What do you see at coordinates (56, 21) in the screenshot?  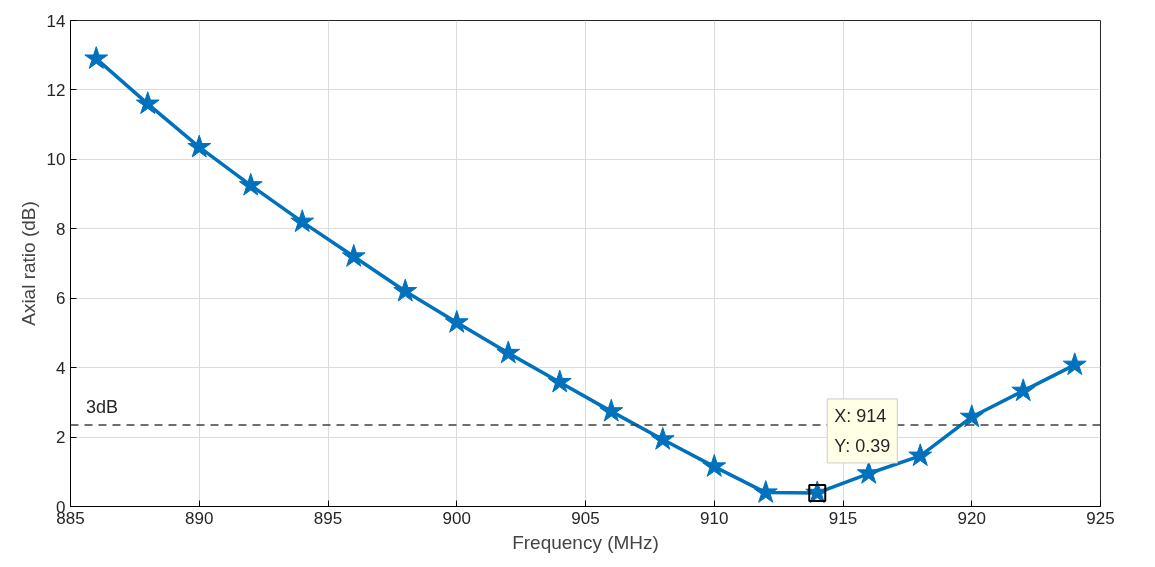 I see `y-tick-label: 14` at bounding box center [56, 21].